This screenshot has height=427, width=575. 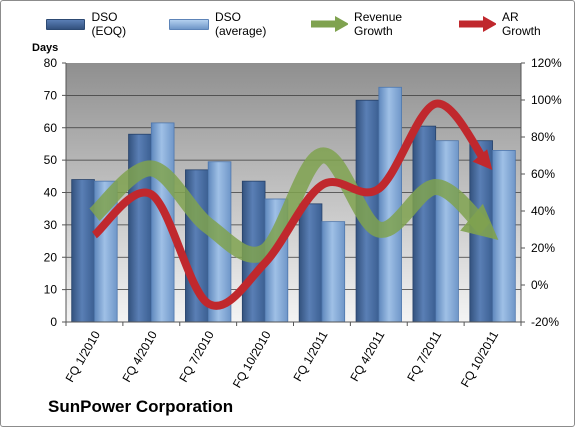 What do you see at coordinates (521, 24) in the screenshot?
I see `legend-label-ar-growth: AR Growth` at bounding box center [521, 24].